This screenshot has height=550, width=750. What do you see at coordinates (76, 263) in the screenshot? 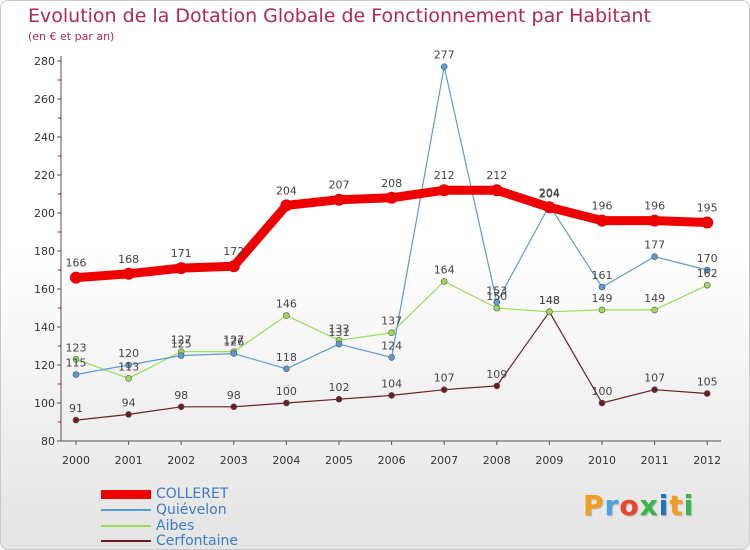
I see `data-label: 166` at bounding box center [76, 263].